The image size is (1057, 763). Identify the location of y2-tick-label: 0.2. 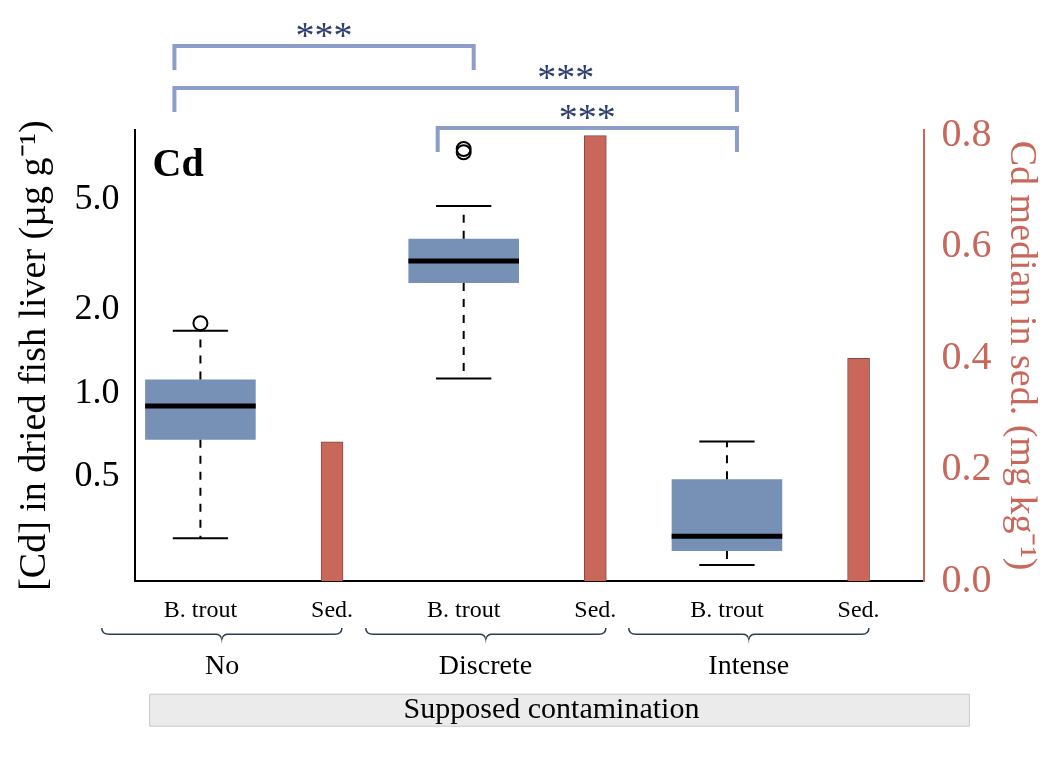
(966, 467).